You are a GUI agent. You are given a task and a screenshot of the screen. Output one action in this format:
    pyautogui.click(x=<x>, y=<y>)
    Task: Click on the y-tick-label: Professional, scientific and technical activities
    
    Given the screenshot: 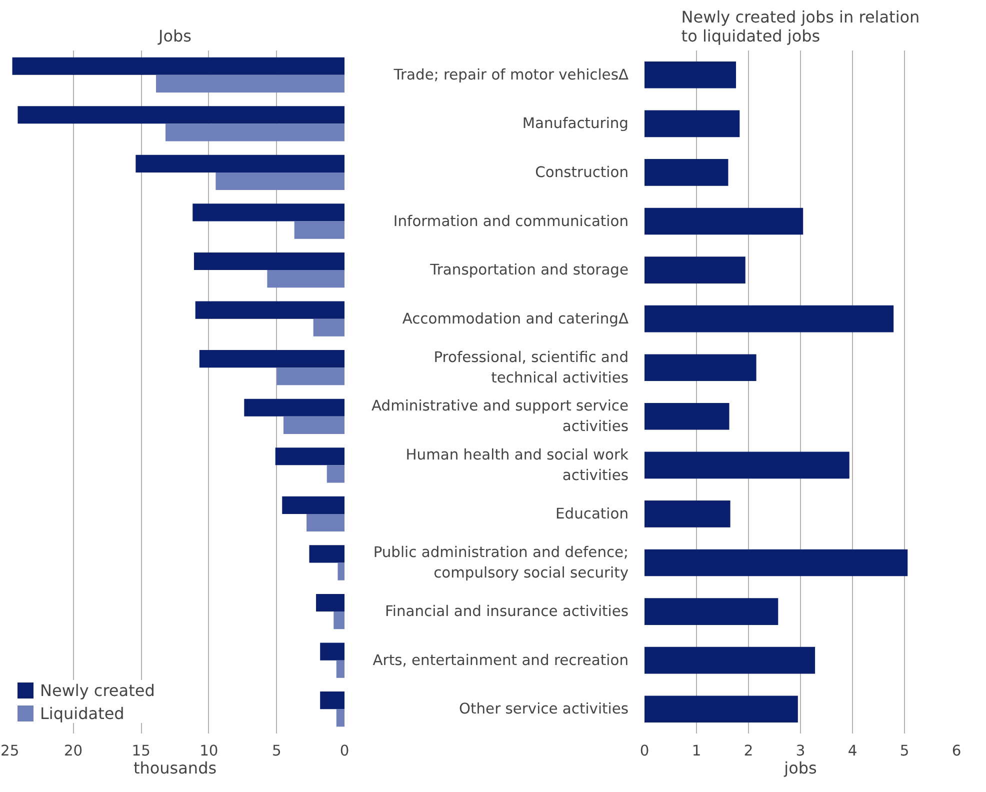 What is the action you would take?
    pyautogui.click(x=531, y=367)
    